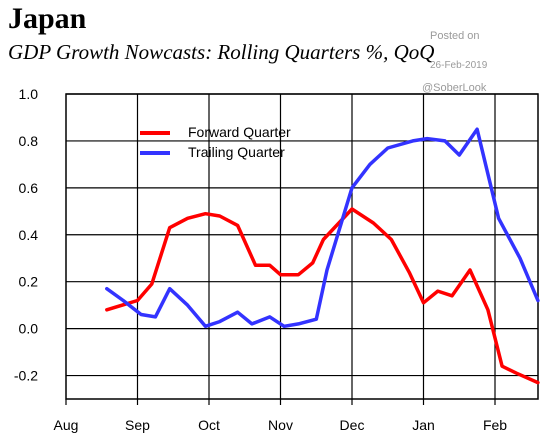 The image size is (540, 447). What do you see at coordinates (459, 65) in the screenshot?
I see `watermark-date: 26-Feb-2019` at bounding box center [459, 65].